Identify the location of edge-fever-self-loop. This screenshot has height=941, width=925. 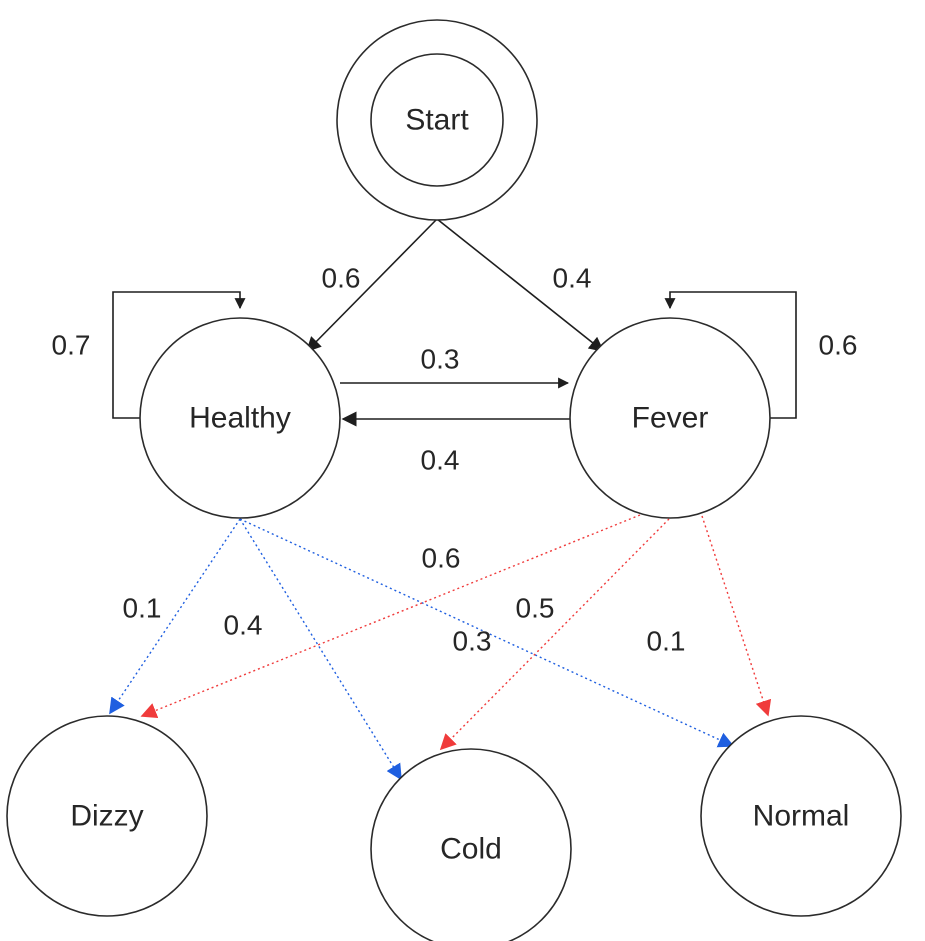
(730, 355).